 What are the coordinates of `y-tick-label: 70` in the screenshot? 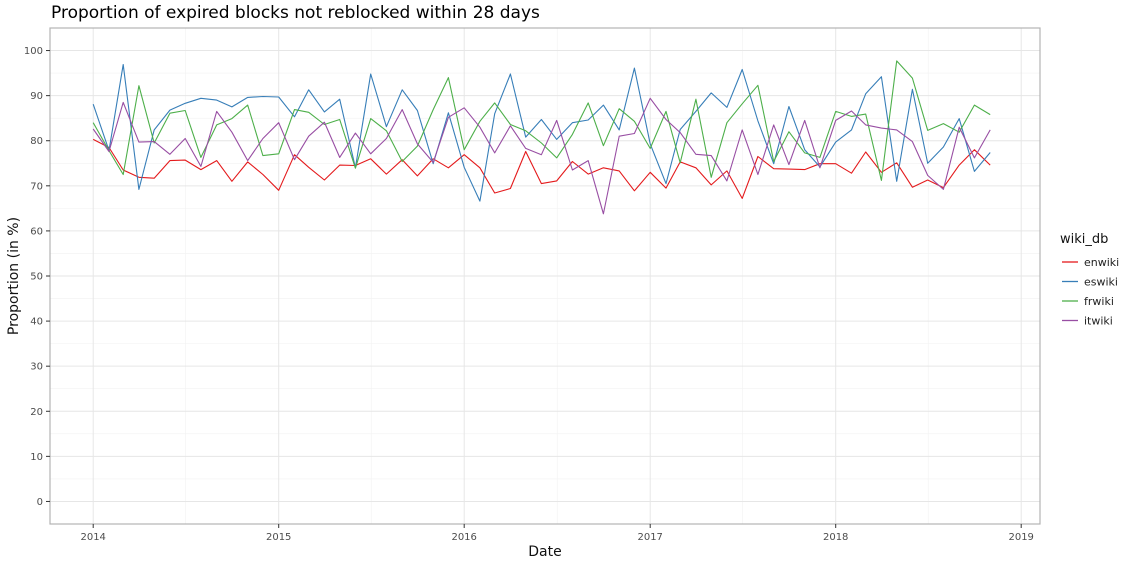 It's located at (36, 186).